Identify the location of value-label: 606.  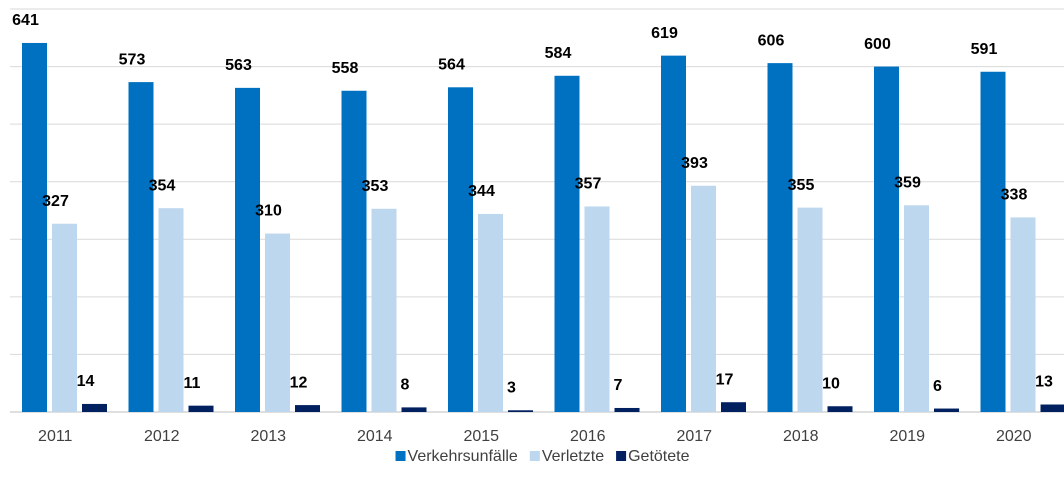
(771, 40).